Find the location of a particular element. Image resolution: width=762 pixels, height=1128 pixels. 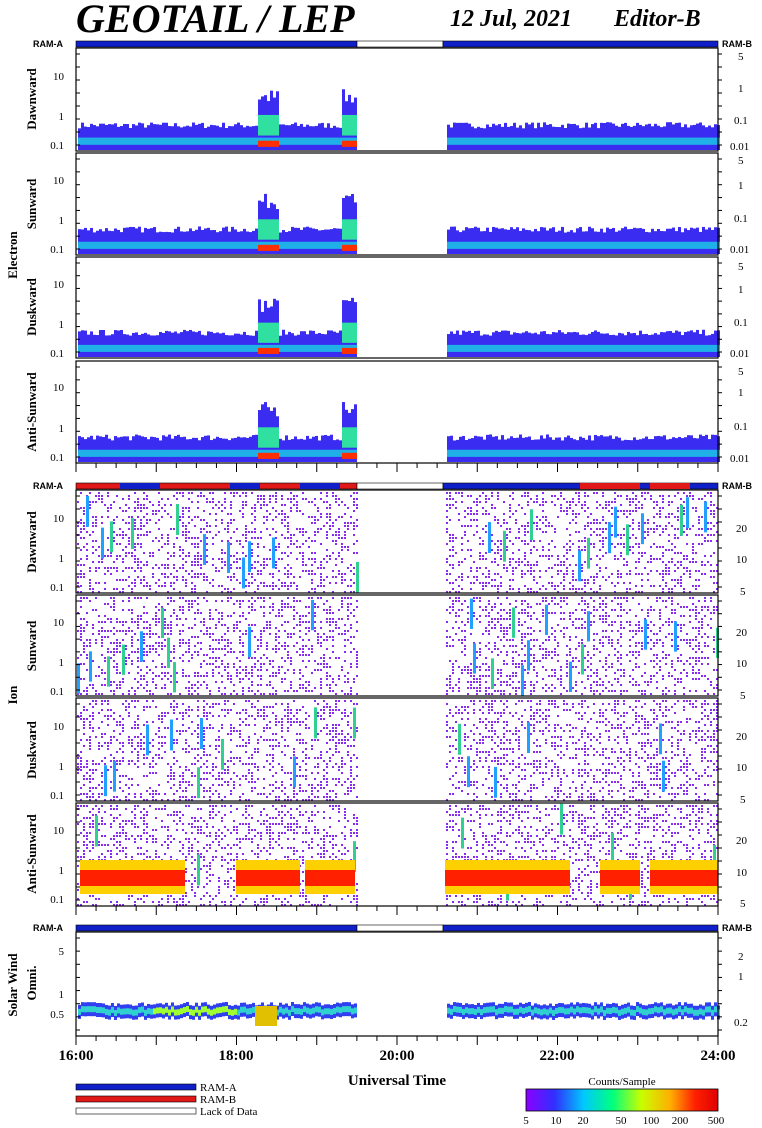

editor-label: Editor-B is located at coordinates (657, 19).